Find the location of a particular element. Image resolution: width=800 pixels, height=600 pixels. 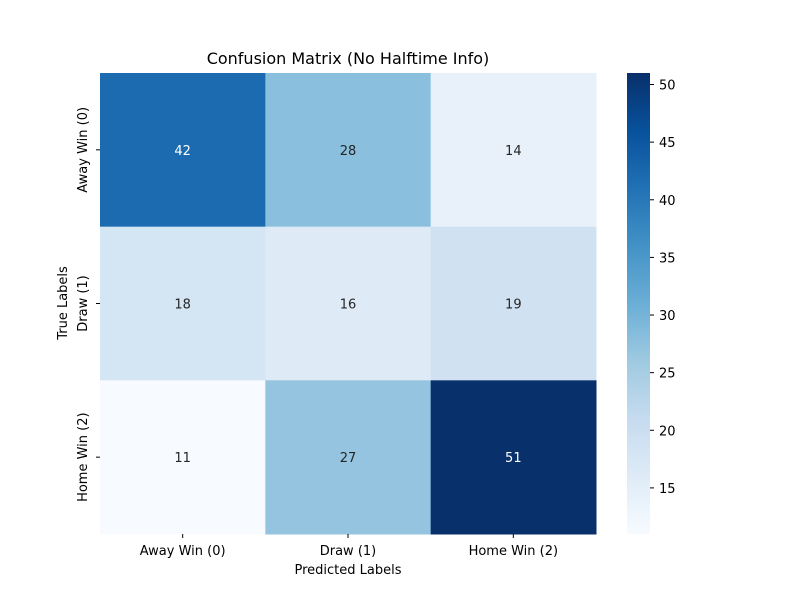

cell-value-label: 11 is located at coordinates (182, 458).